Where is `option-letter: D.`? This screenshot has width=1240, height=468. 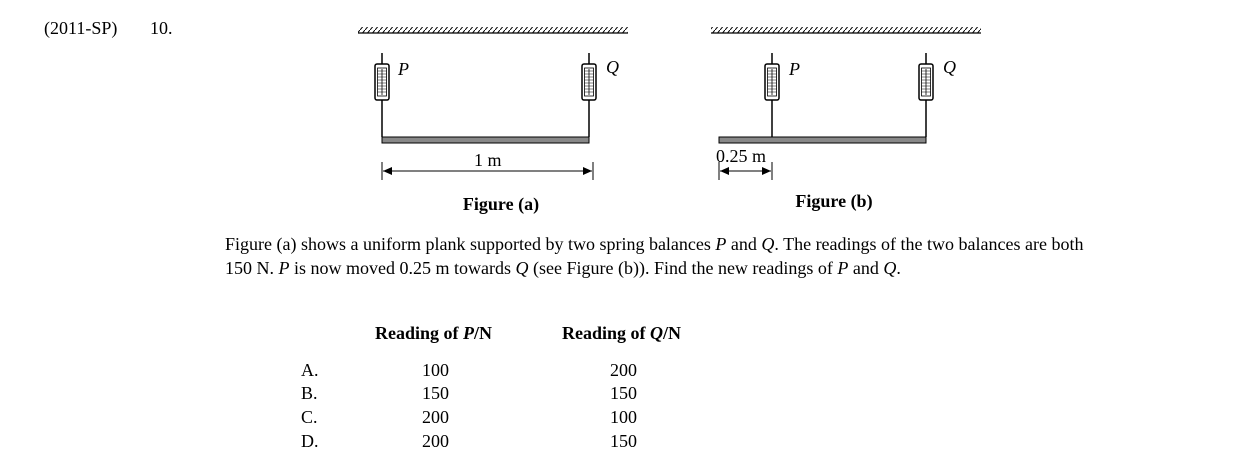
option-letter: D. is located at coordinates (310, 441).